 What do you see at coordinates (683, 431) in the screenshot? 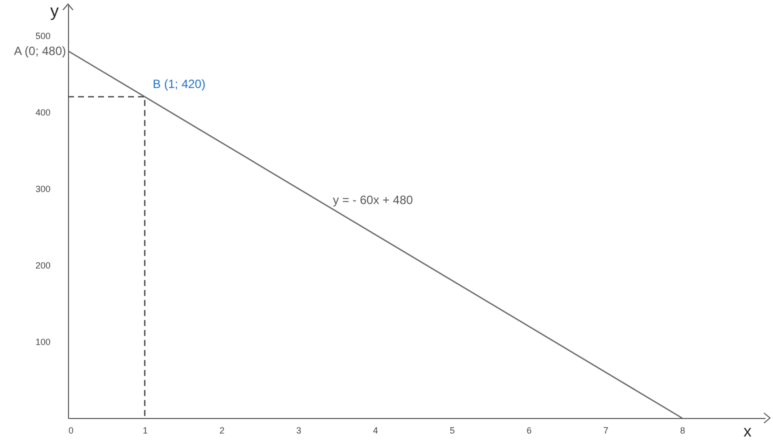
I see `x-tick-label: 8` at bounding box center [683, 431].